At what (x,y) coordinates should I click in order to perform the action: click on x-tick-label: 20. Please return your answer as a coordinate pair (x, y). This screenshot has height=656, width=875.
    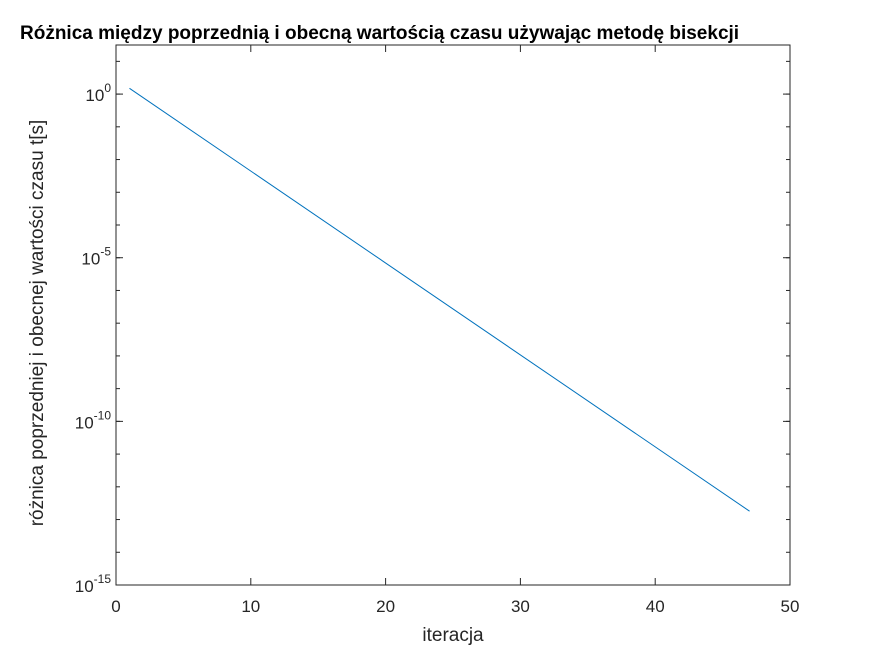
    Looking at the image, I should click on (385, 606).